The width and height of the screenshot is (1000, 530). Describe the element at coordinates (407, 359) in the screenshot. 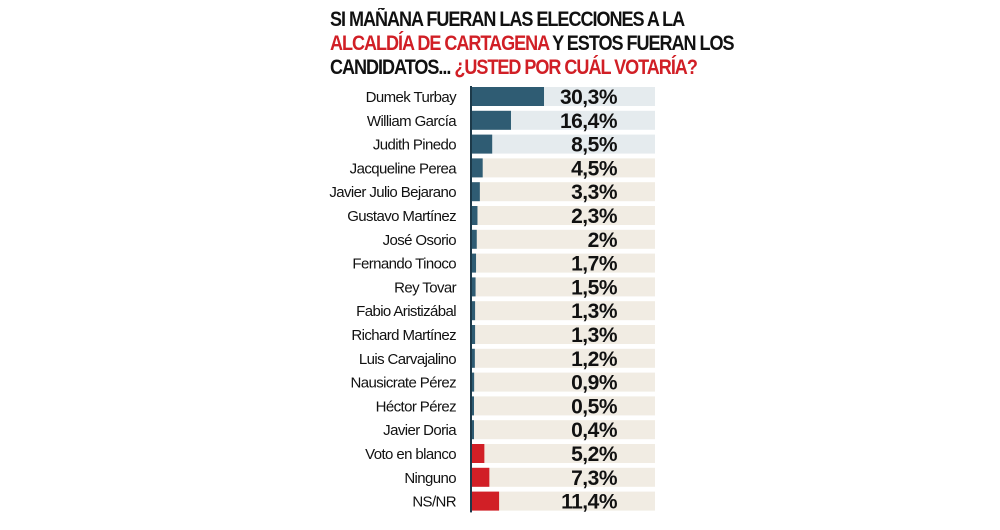

I see `category-label: Luis Carvajalino` at that location.